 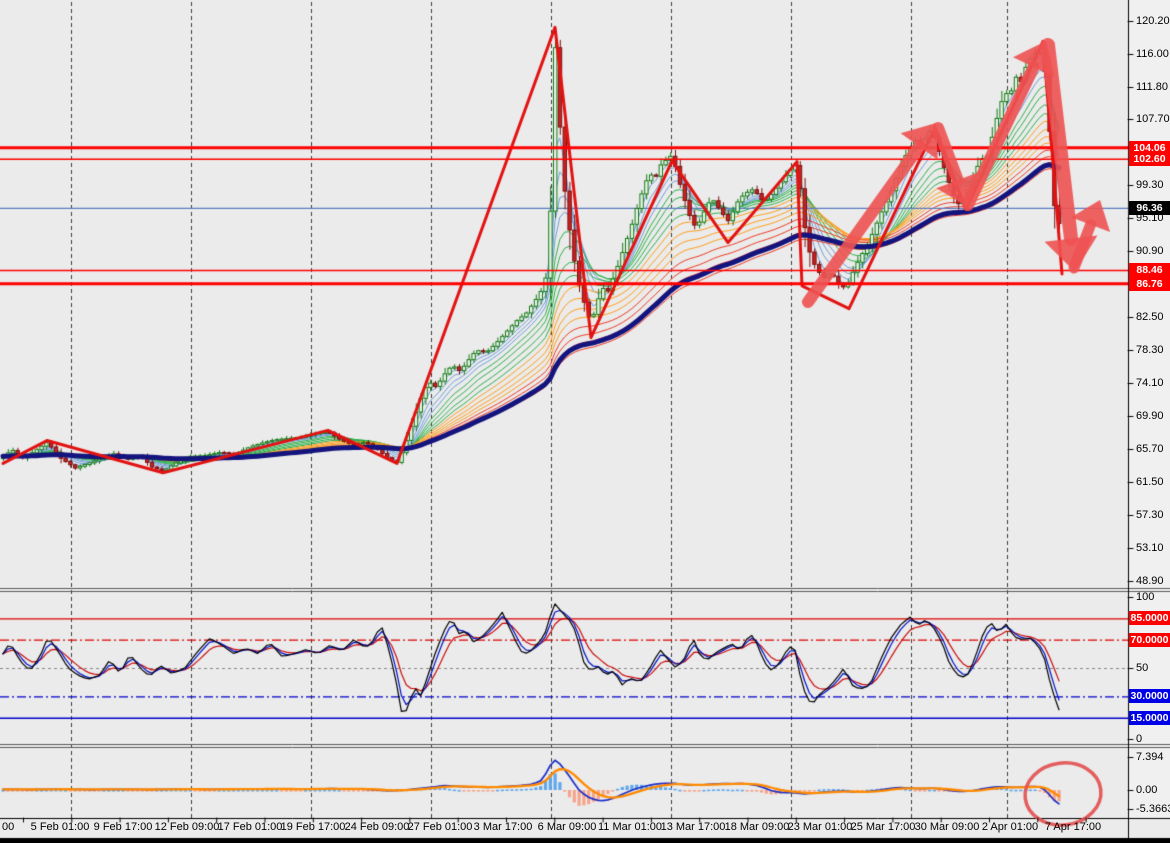 What do you see at coordinates (1149, 208) in the screenshot?
I see `price-tag: 96.36` at bounding box center [1149, 208].